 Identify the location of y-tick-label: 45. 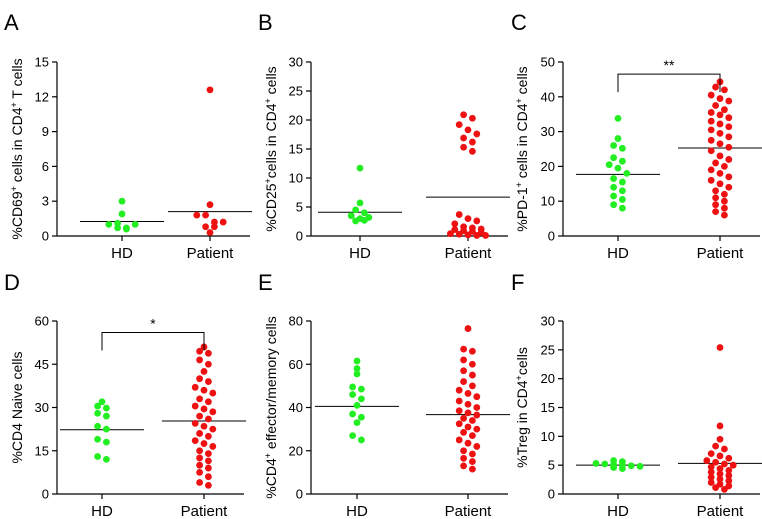
(42, 364).